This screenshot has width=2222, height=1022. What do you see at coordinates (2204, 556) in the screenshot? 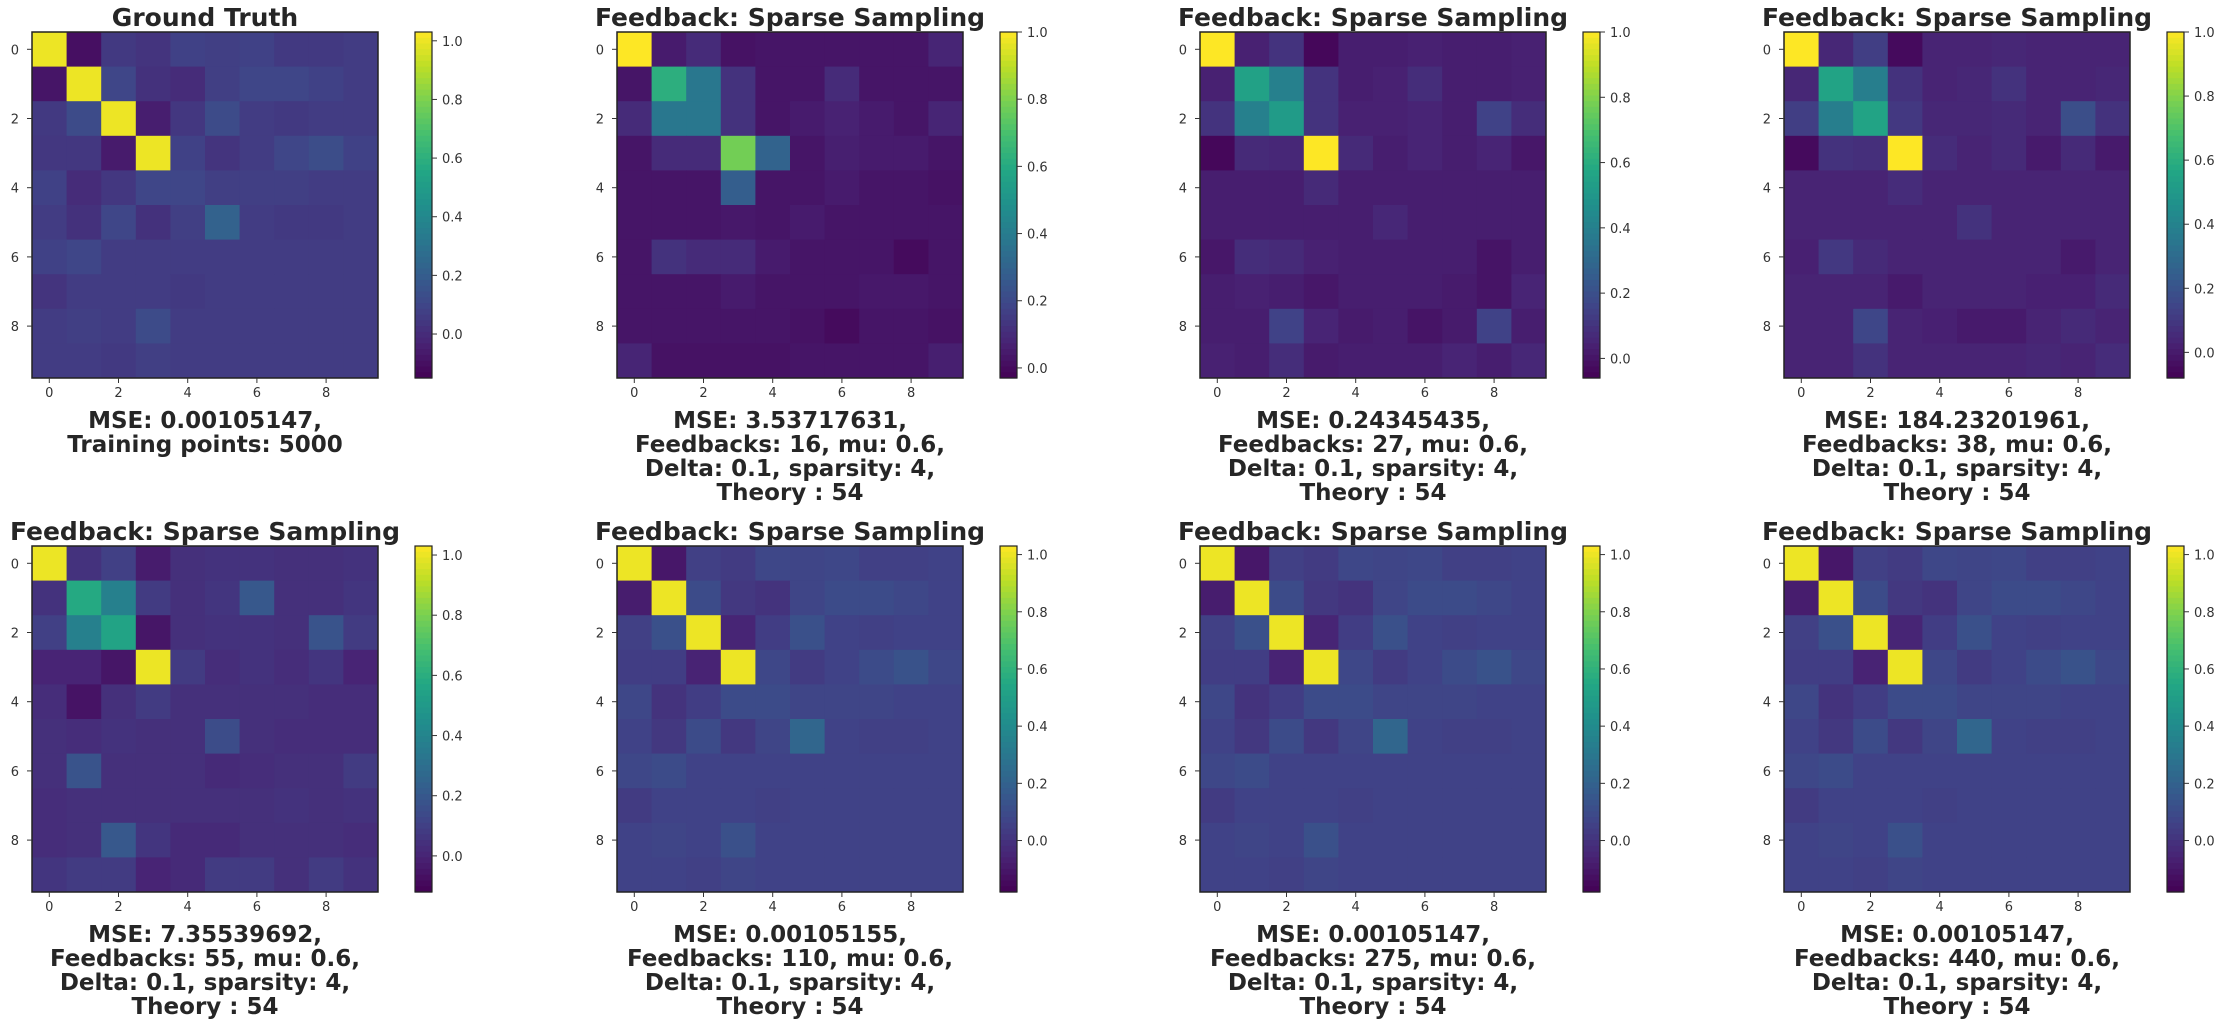
I see `colorbar-tick-label: 1.0` at bounding box center [2204, 556].